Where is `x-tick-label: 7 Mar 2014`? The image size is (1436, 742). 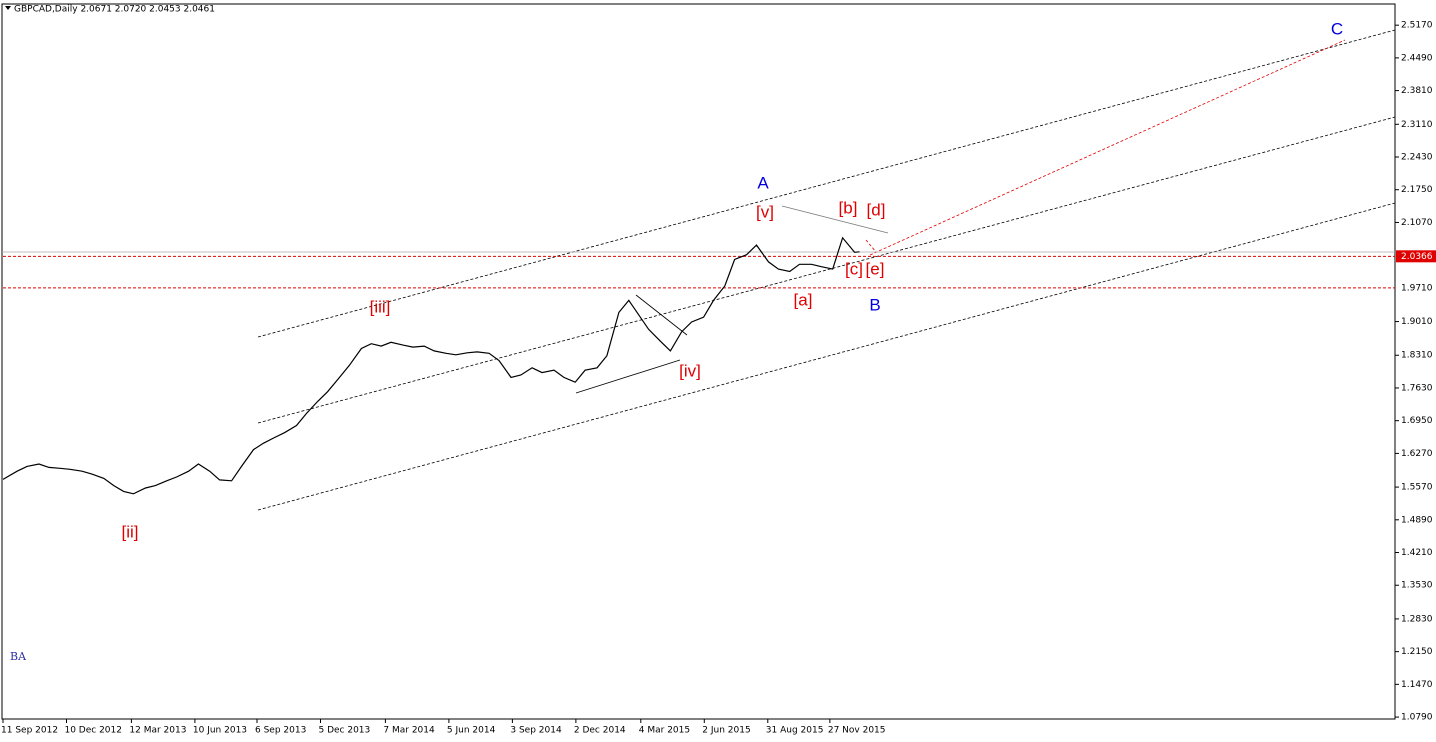
x-tick-label: 7 Mar 2014 is located at coordinates (409, 731).